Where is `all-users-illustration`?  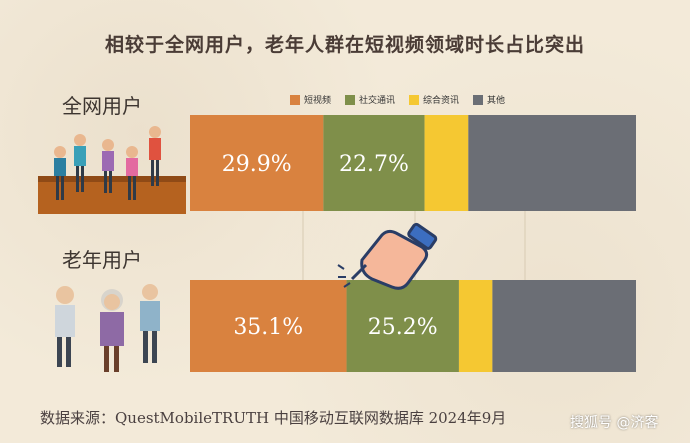 all-users-illustration is located at coordinates (112, 170).